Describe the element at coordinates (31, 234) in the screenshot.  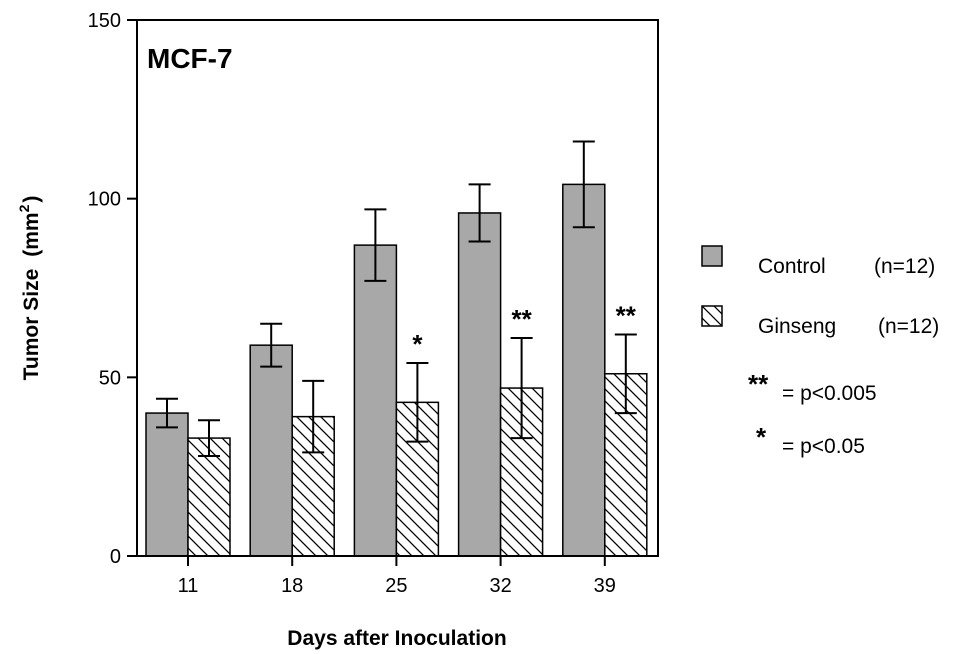
I see `y-axis-unit-base: (mm` at that location.